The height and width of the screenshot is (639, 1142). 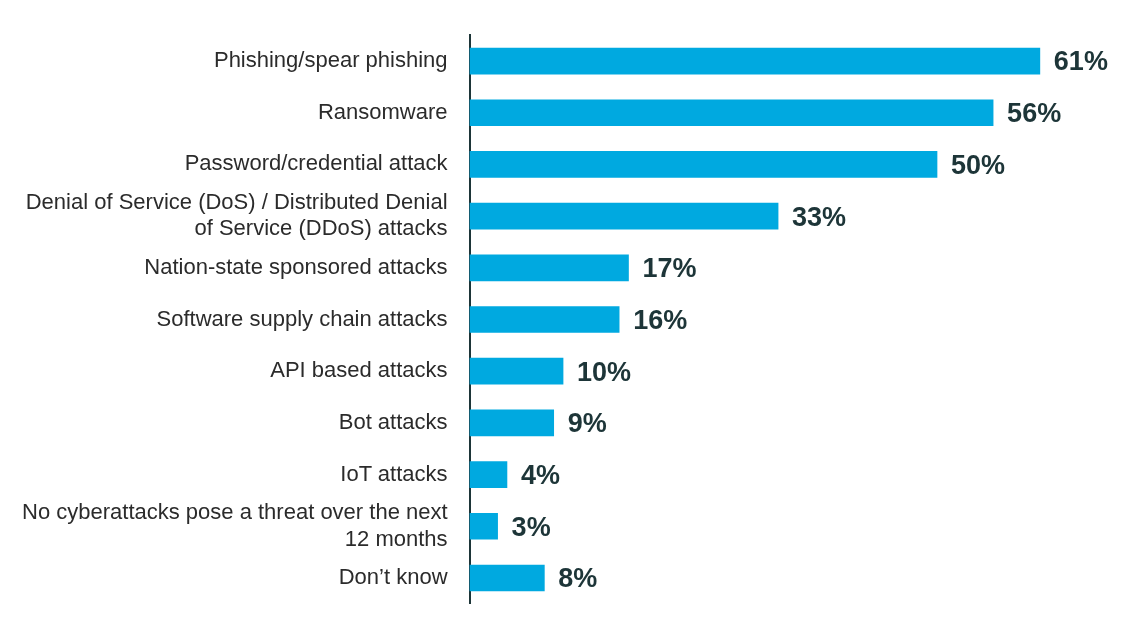 I want to click on data-label: 8%, so click(x=578, y=578).